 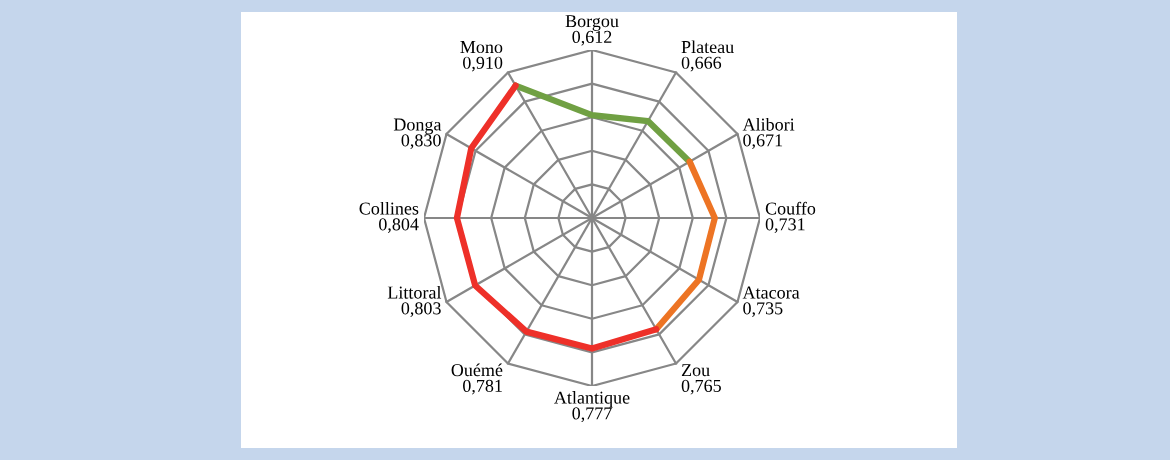 I want to click on spoke-label: Borgou, so click(x=592, y=23).